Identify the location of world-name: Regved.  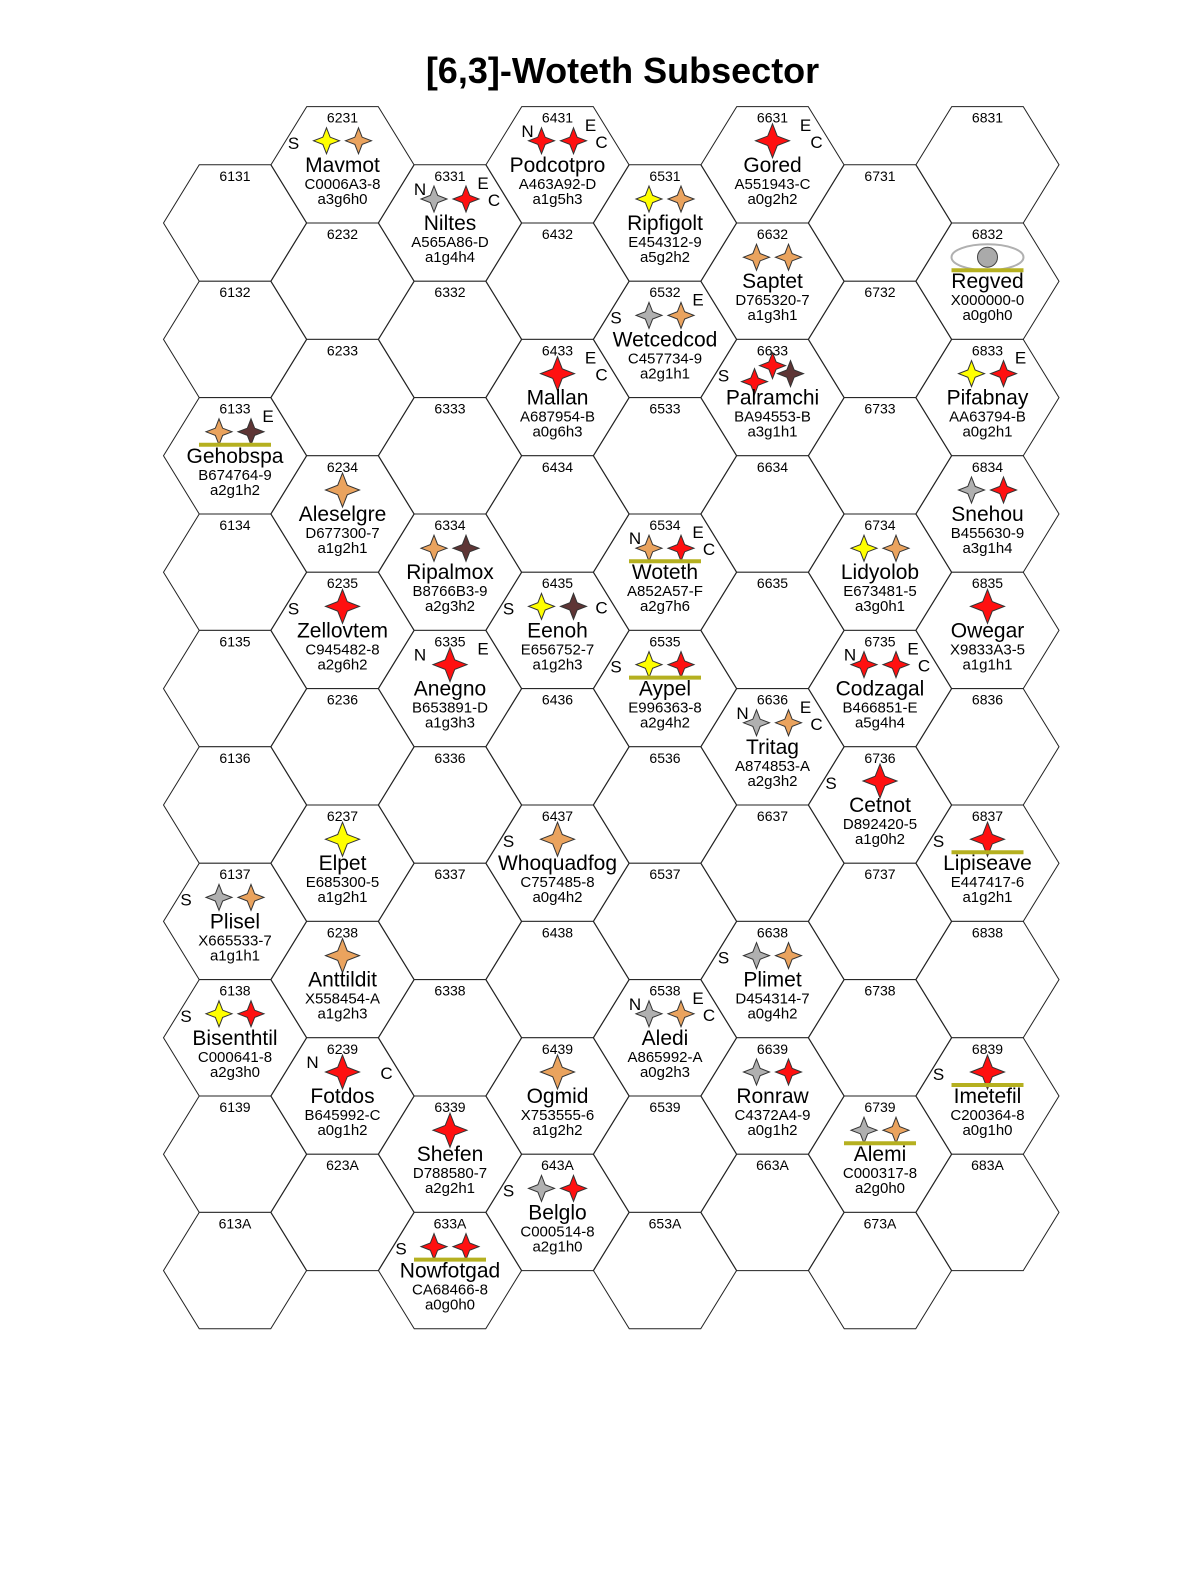
(987, 281).